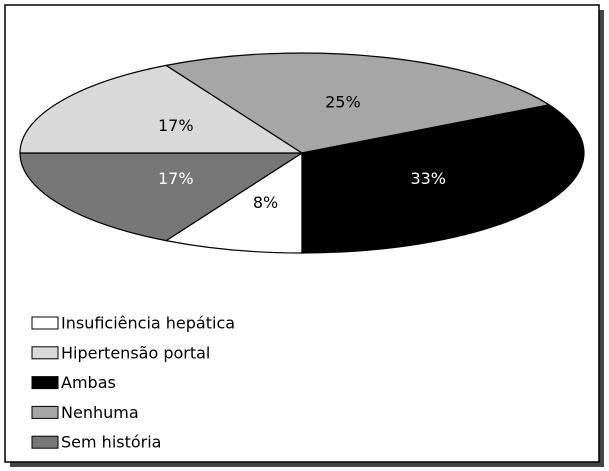 The width and height of the screenshot is (609, 471). I want to click on data-label: 33%, so click(428, 178).